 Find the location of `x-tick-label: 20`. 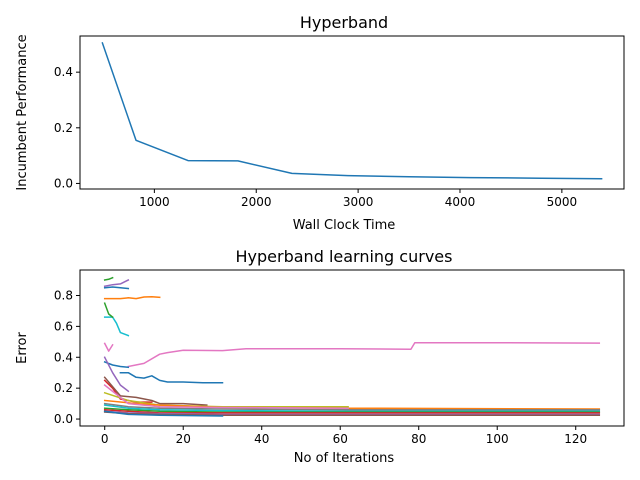

x-tick-label: 20 is located at coordinates (183, 439).